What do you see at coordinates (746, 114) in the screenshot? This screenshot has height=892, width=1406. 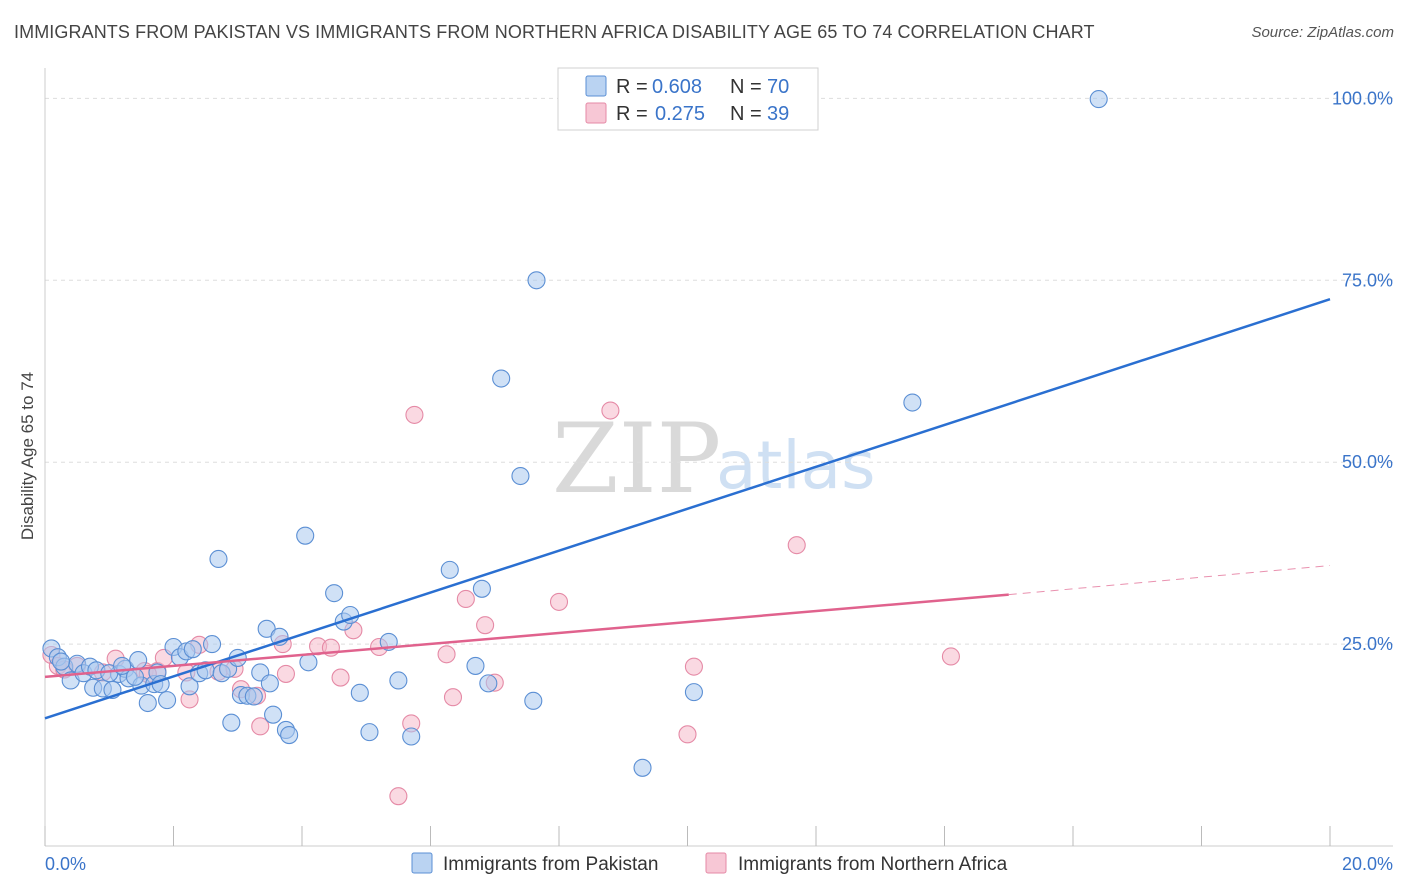 I see `nafrica-n-label: N =` at bounding box center [746, 114].